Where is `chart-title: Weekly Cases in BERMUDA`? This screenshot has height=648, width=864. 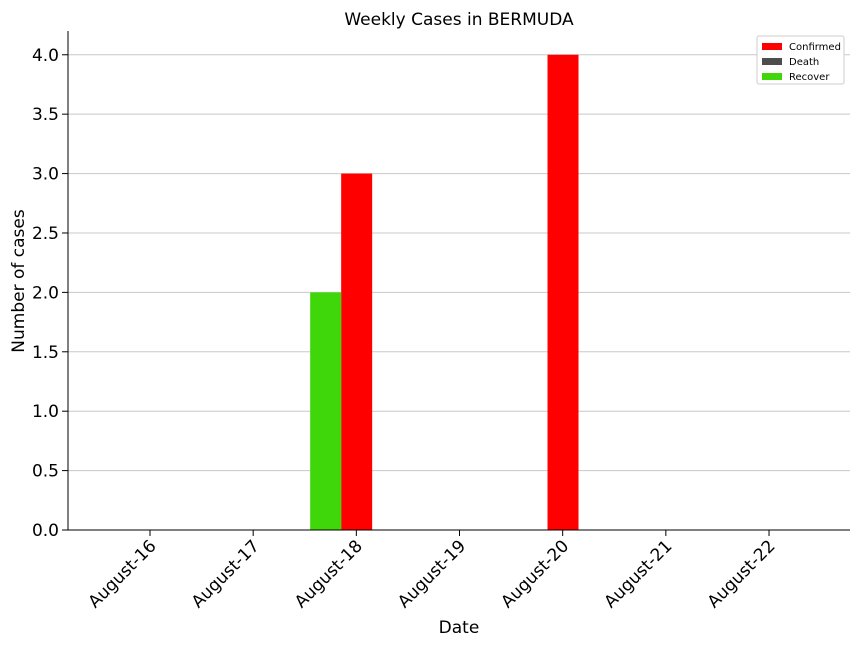 chart-title: Weekly Cases in BERMUDA is located at coordinates (459, 20).